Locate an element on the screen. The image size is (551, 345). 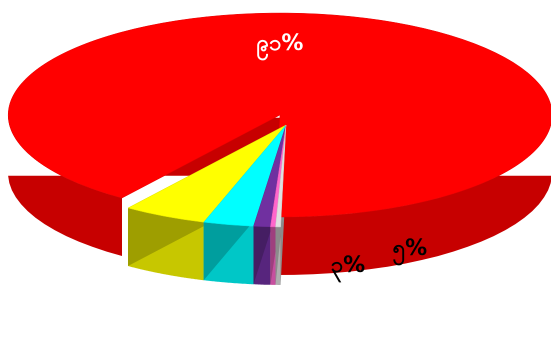
slice-label-3: ၁% is located at coordinates (310, 293).